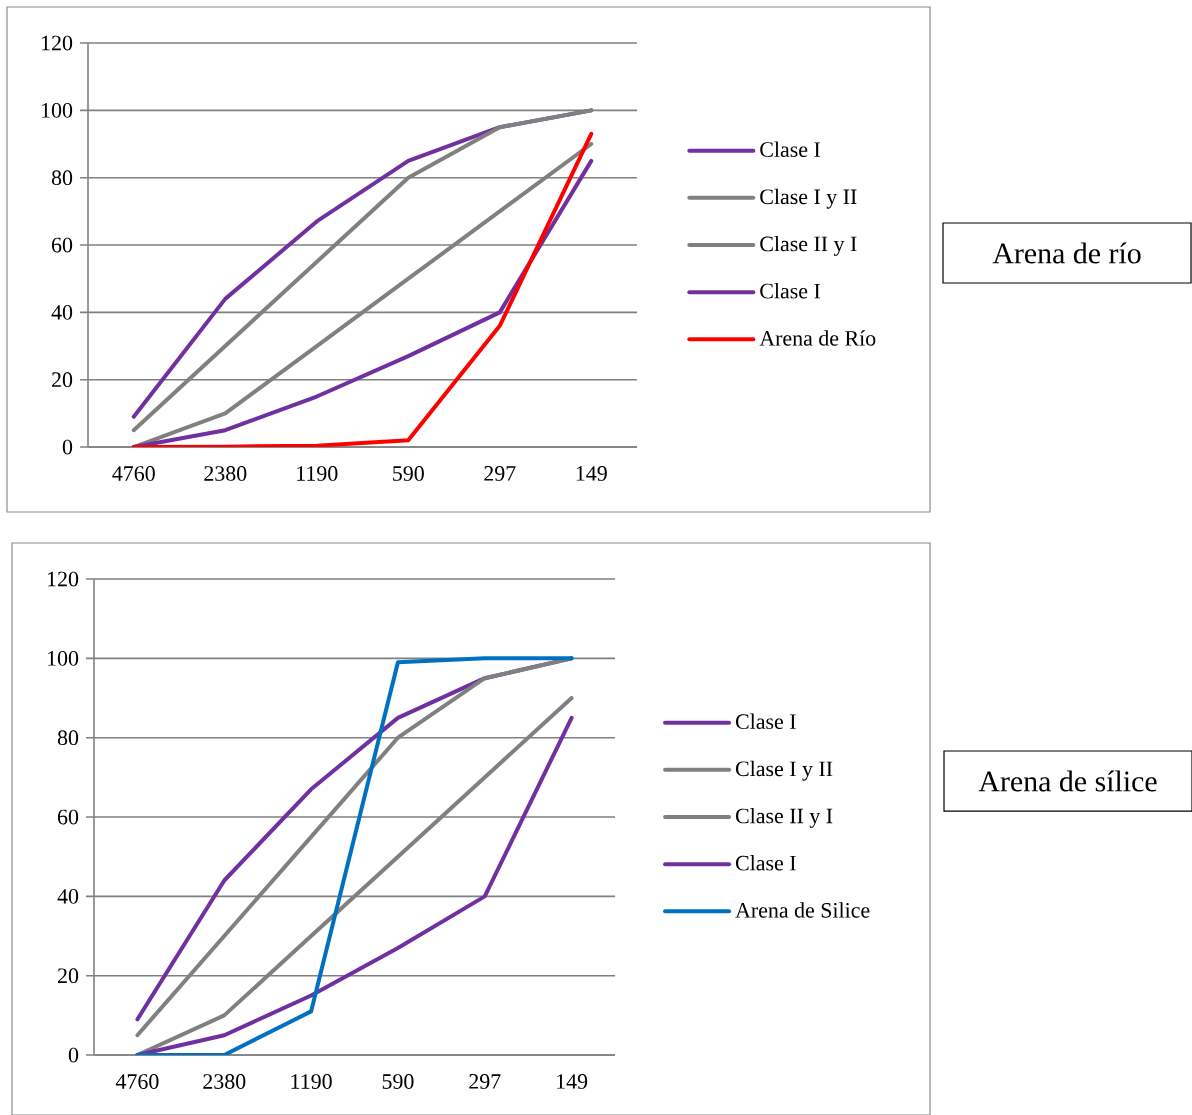 The image size is (1192, 1115). What do you see at coordinates (1067, 781) in the screenshot?
I see `text: Arena de sílice` at bounding box center [1067, 781].